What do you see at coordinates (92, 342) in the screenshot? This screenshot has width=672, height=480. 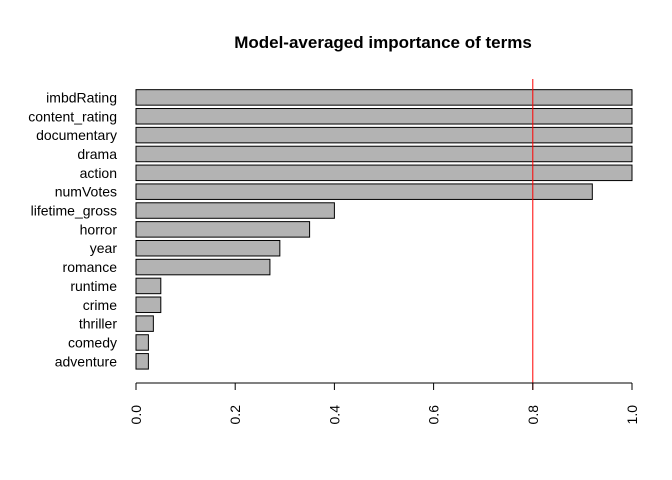 I see `category-label: comedy` at bounding box center [92, 342].